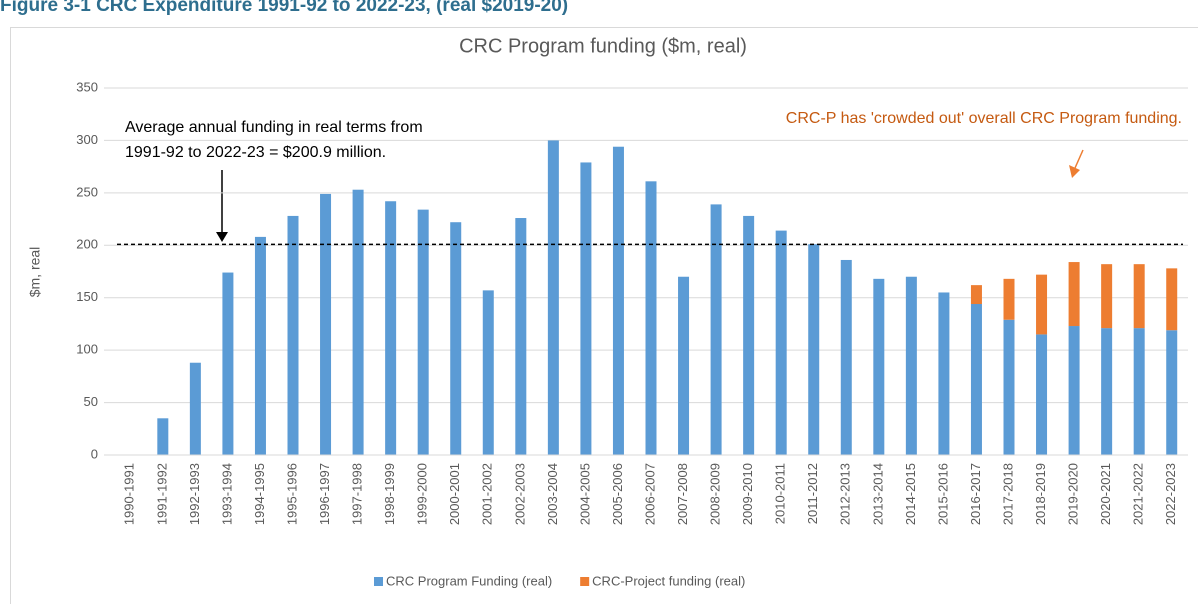  Describe the element at coordinates (454, 494) in the screenshot. I see `x-tick-label: 2000-2001` at that location.